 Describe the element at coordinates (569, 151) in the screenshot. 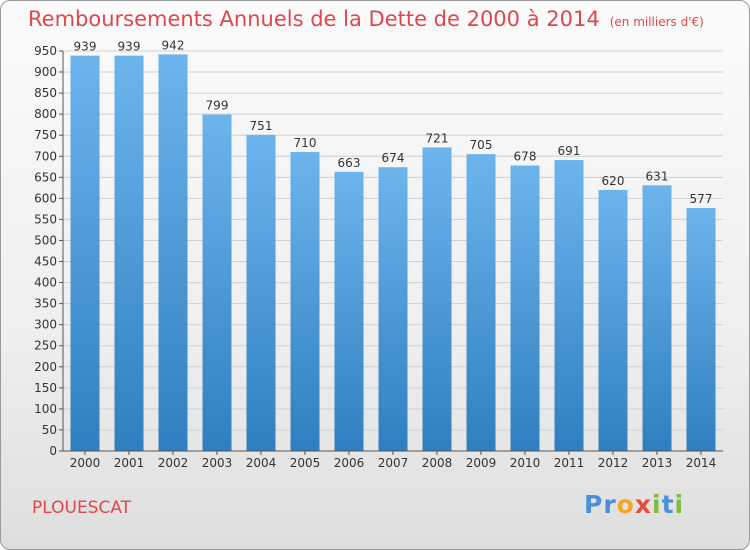

I see `data-label: 691` at that location.